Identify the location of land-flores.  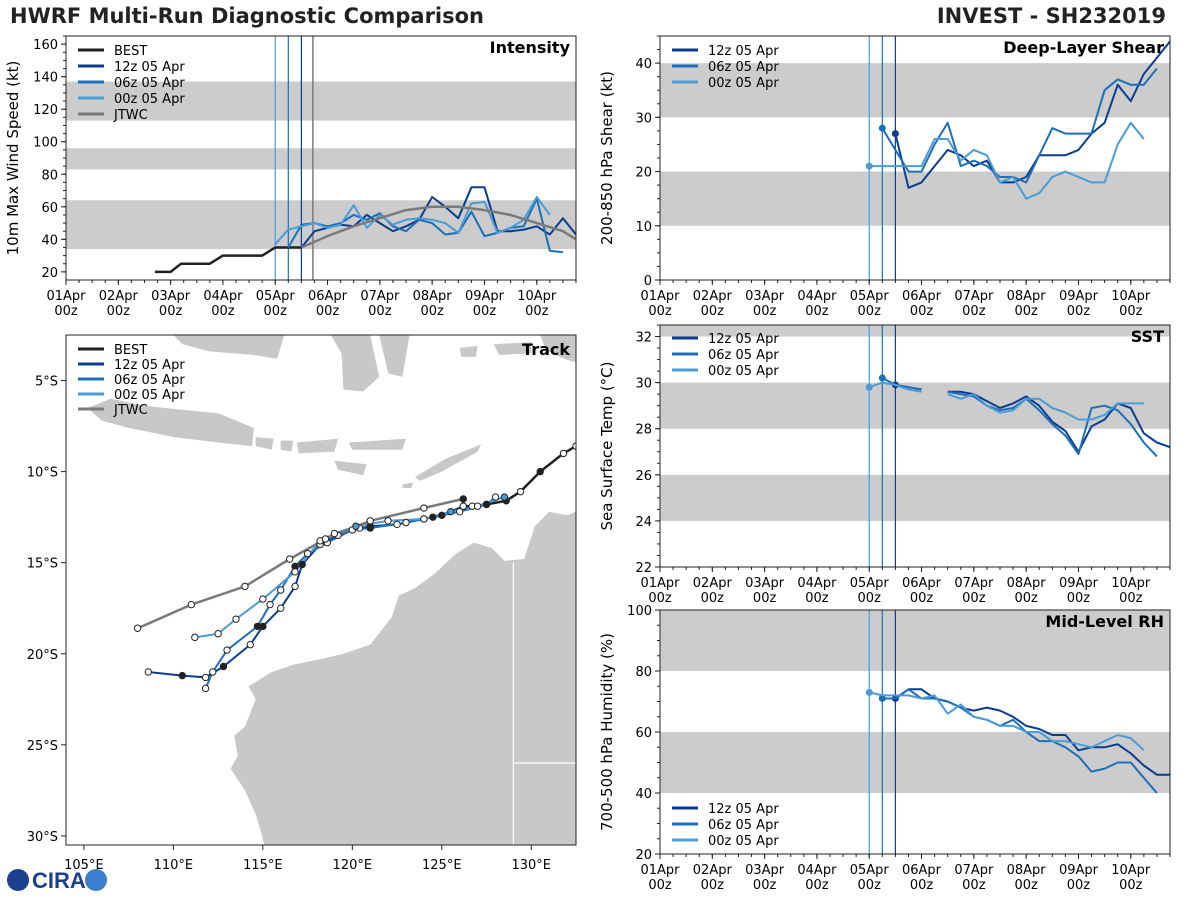
(377, 444).